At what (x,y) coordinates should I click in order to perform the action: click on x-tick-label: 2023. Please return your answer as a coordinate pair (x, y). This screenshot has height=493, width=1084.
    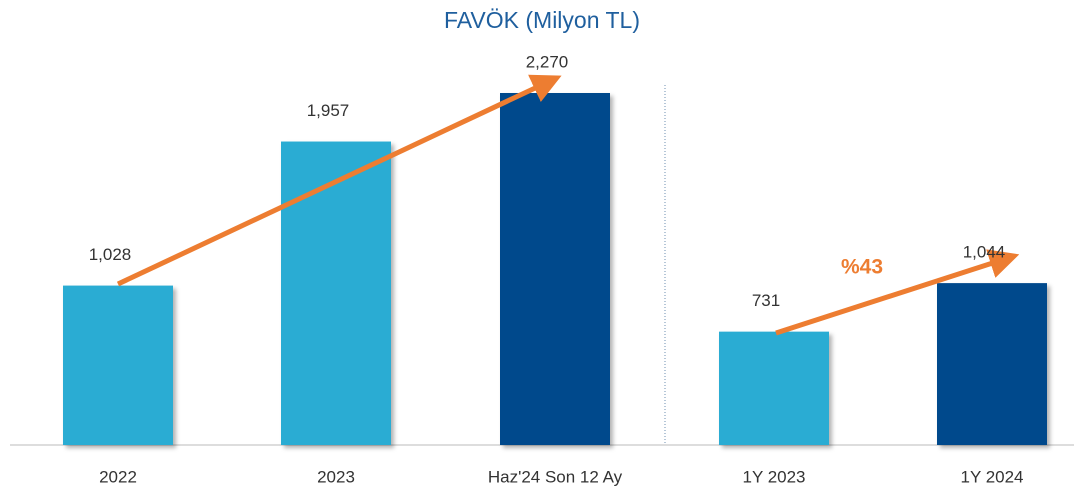
    Looking at the image, I should click on (336, 476).